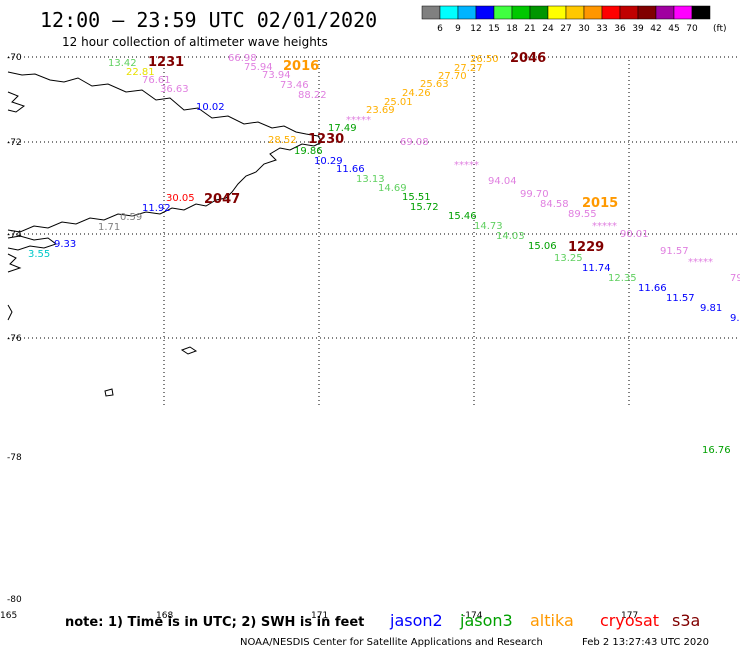  What do you see at coordinates (645, 642) in the screenshot?
I see `footer-timestamp: Feb 2 13:27:43 UTC 2020` at bounding box center [645, 642].